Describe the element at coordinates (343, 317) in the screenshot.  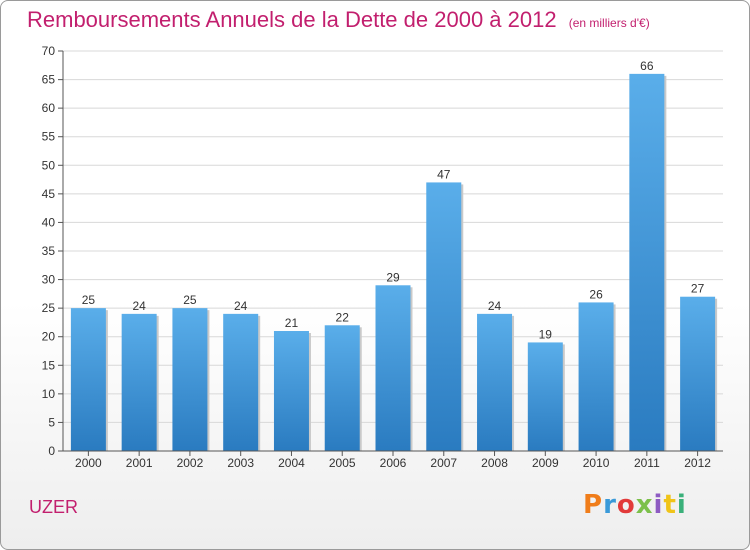
I see `bar-value-label: 22` at that location.